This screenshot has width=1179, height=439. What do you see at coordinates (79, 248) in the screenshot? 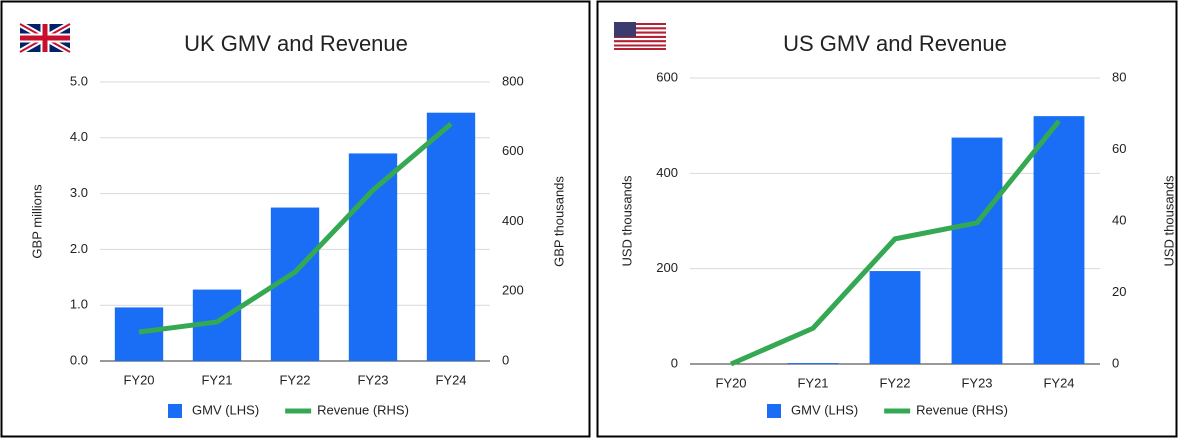
I see `y-tick-label: 2.0` at bounding box center [79, 248].